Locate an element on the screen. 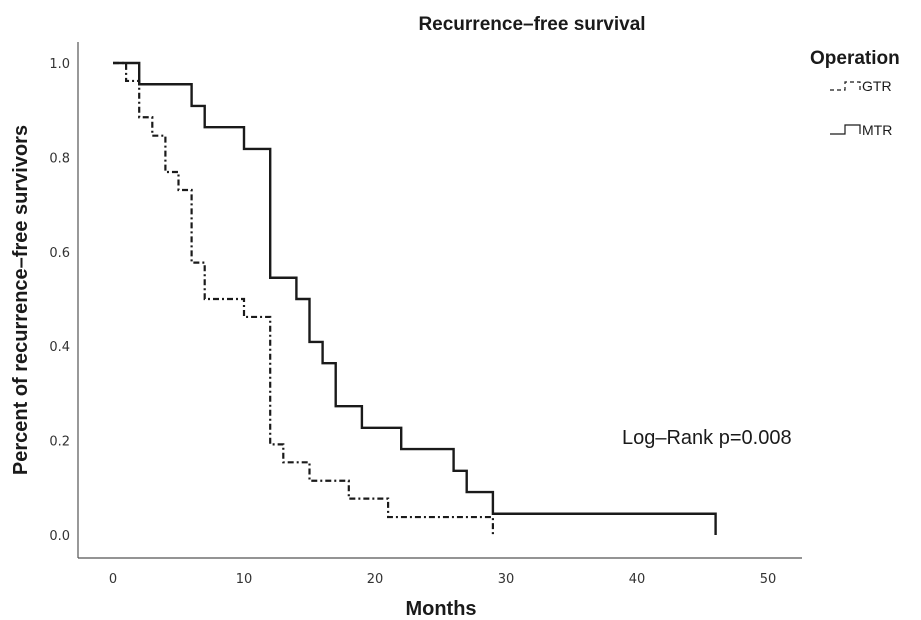 The width and height of the screenshot is (921, 620). y-tick-label: 0.6 is located at coordinates (59, 253).